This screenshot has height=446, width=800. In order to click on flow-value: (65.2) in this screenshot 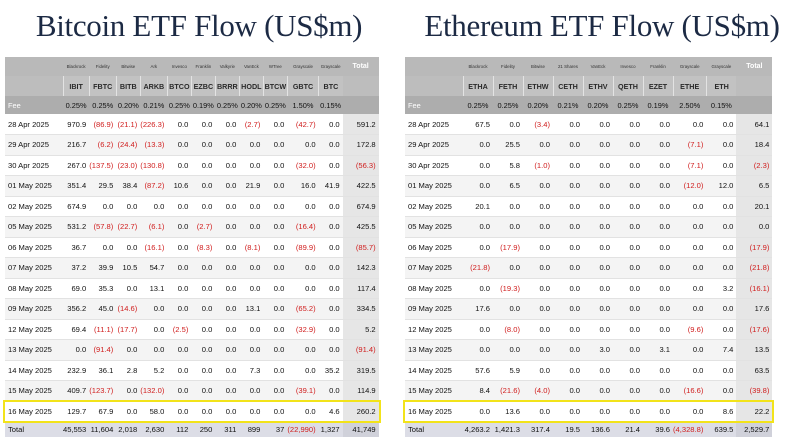, I will do `click(303, 309)`.